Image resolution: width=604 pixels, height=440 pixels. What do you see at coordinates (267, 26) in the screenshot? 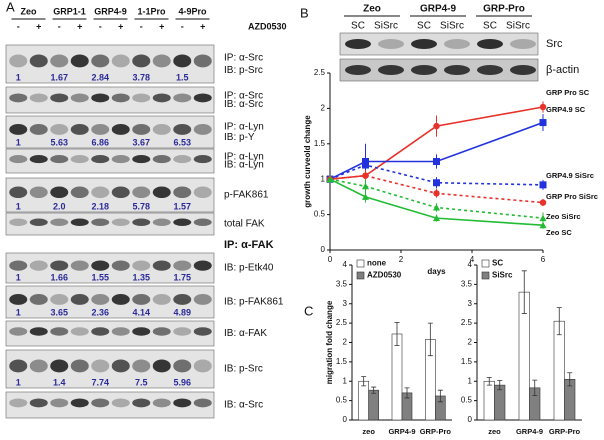
I see `drug-label: AZD0530` at bounding box center [267, 26].